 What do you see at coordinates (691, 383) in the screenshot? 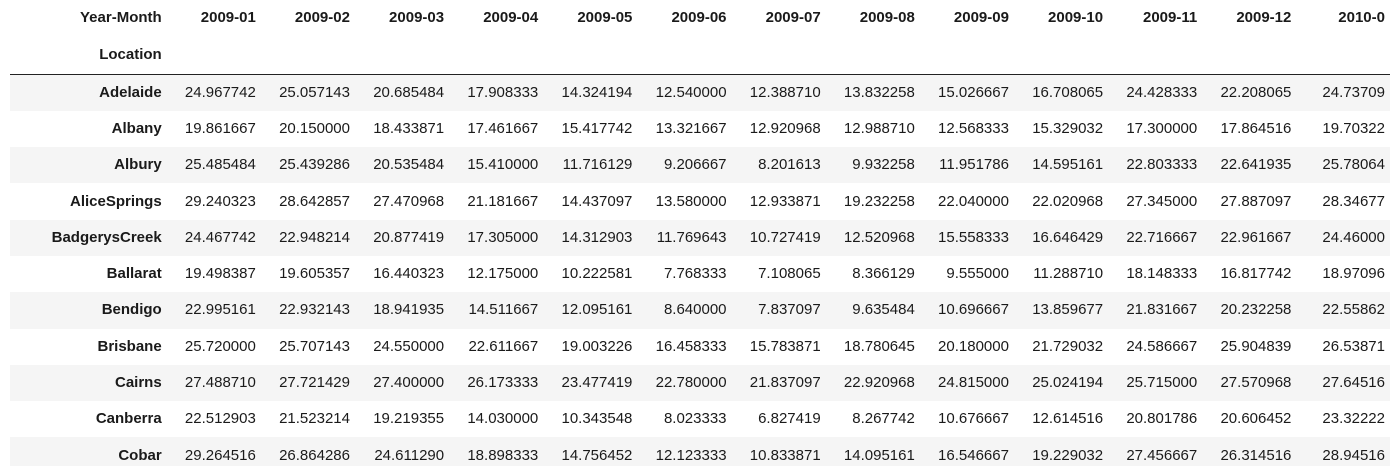
I see `table-cell: 22.780000` at bounding box center [691, 383].